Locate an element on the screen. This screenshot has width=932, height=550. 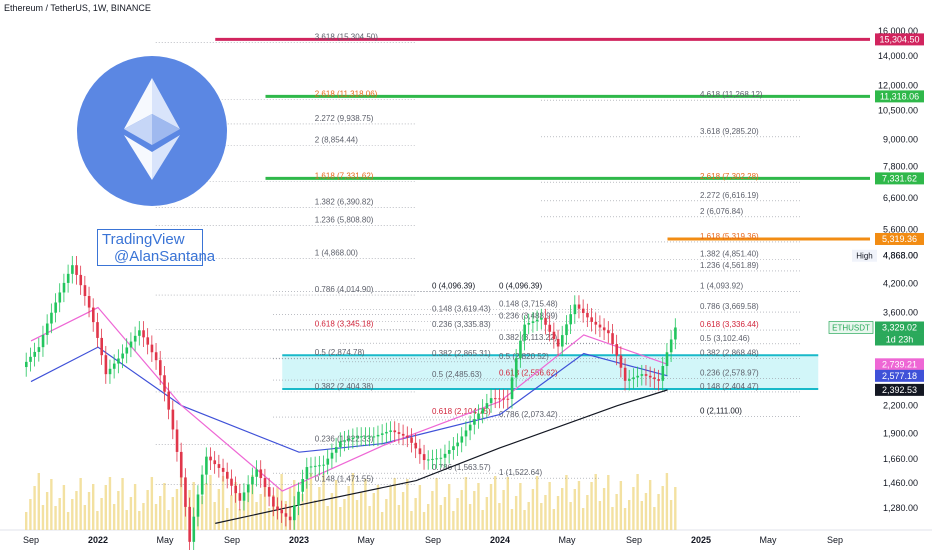
fib-label: 2 (6,076.84) is located at coordinates (721, 211).